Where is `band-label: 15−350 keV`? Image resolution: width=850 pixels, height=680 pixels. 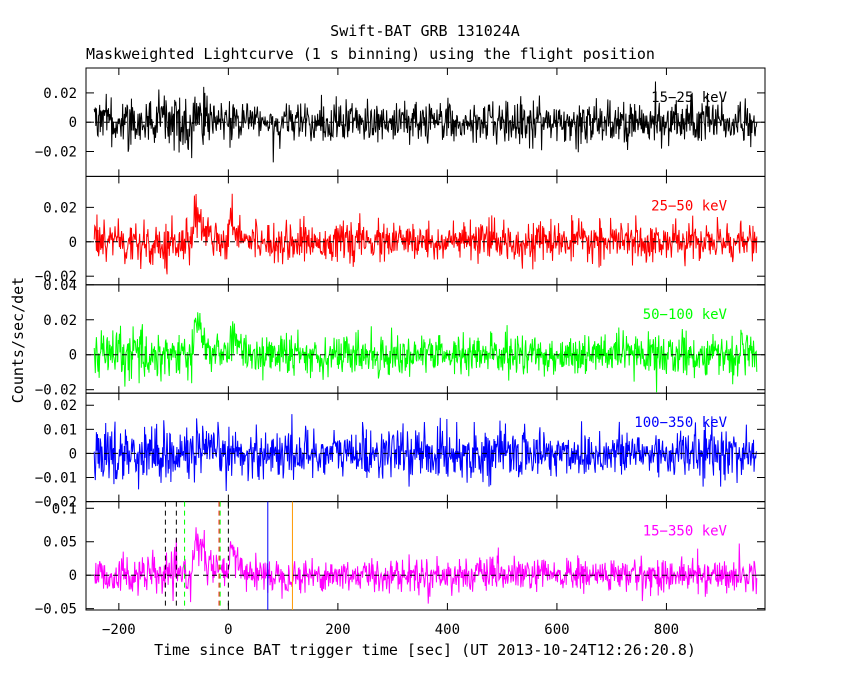 band-label: 15−350 keV is located at coordinates (685, 532).